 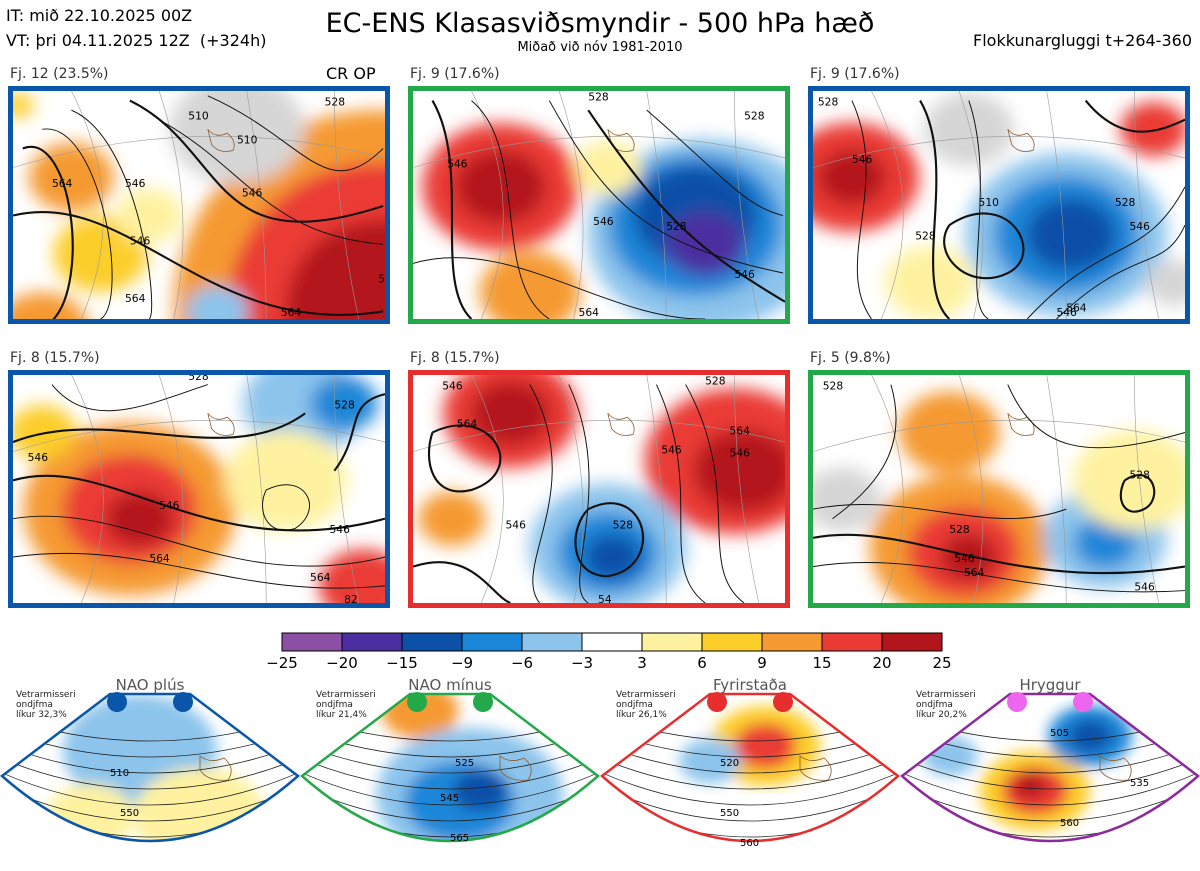 I want to click on regime-4-map: 505 535 560, so click(x=1050, y=767).